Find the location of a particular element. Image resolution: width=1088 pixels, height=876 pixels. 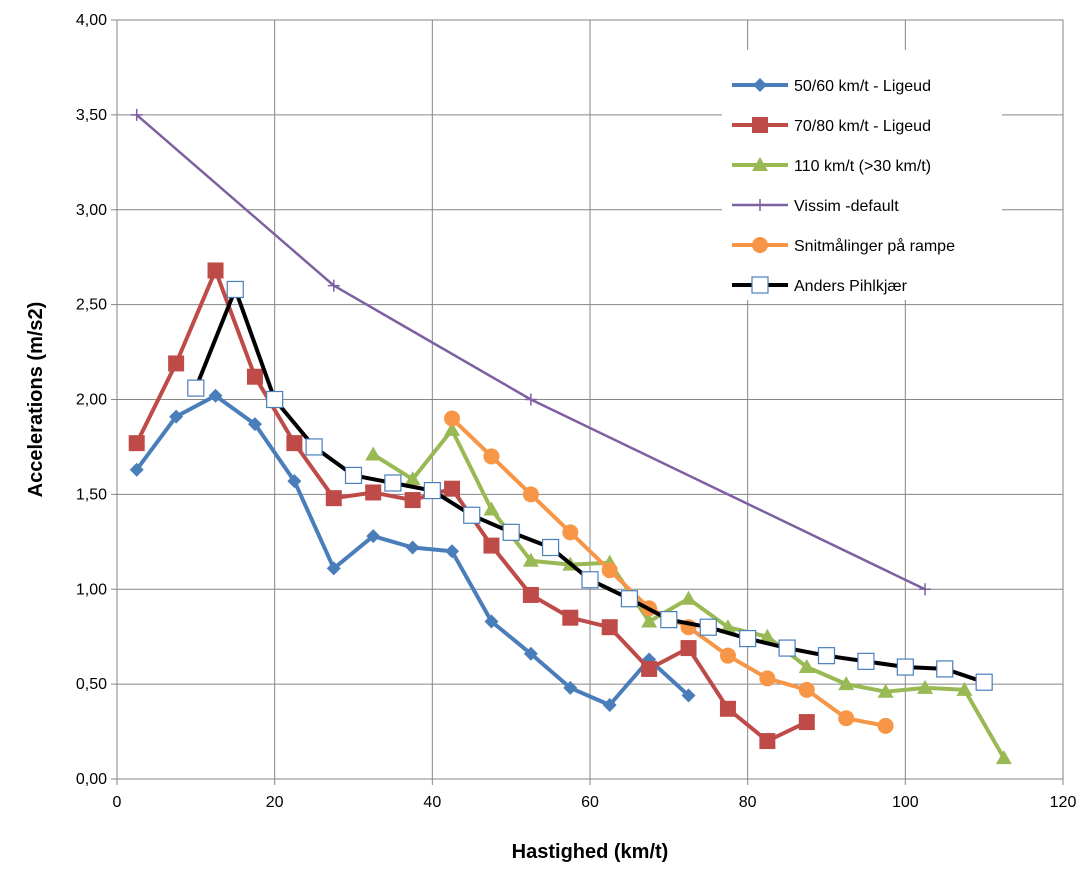

legend-item: 70/80 km/t - Ligeud is located at coordinates (831, 126).